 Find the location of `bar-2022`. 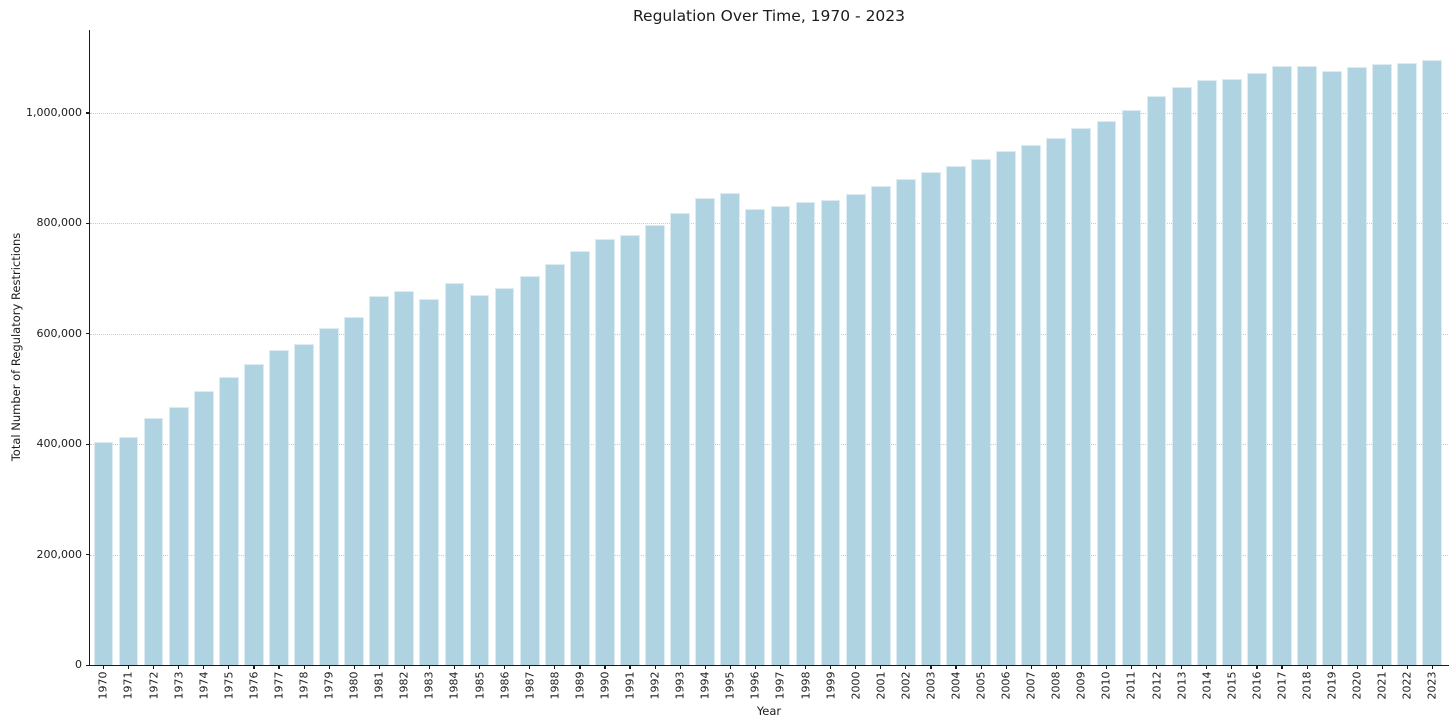

bar-2022 is located at coordinates (1407, 364).